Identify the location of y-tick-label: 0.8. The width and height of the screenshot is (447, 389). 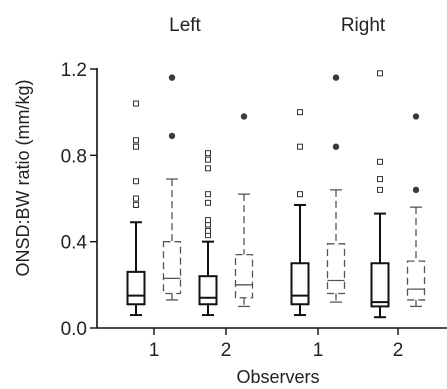
(74, 156).